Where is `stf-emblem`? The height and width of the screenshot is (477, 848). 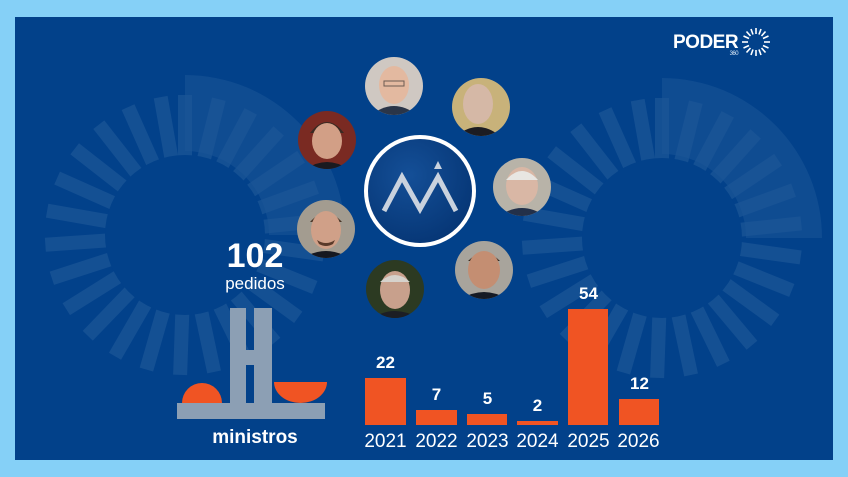
stf-emblem is located at coordinates (420, 191).